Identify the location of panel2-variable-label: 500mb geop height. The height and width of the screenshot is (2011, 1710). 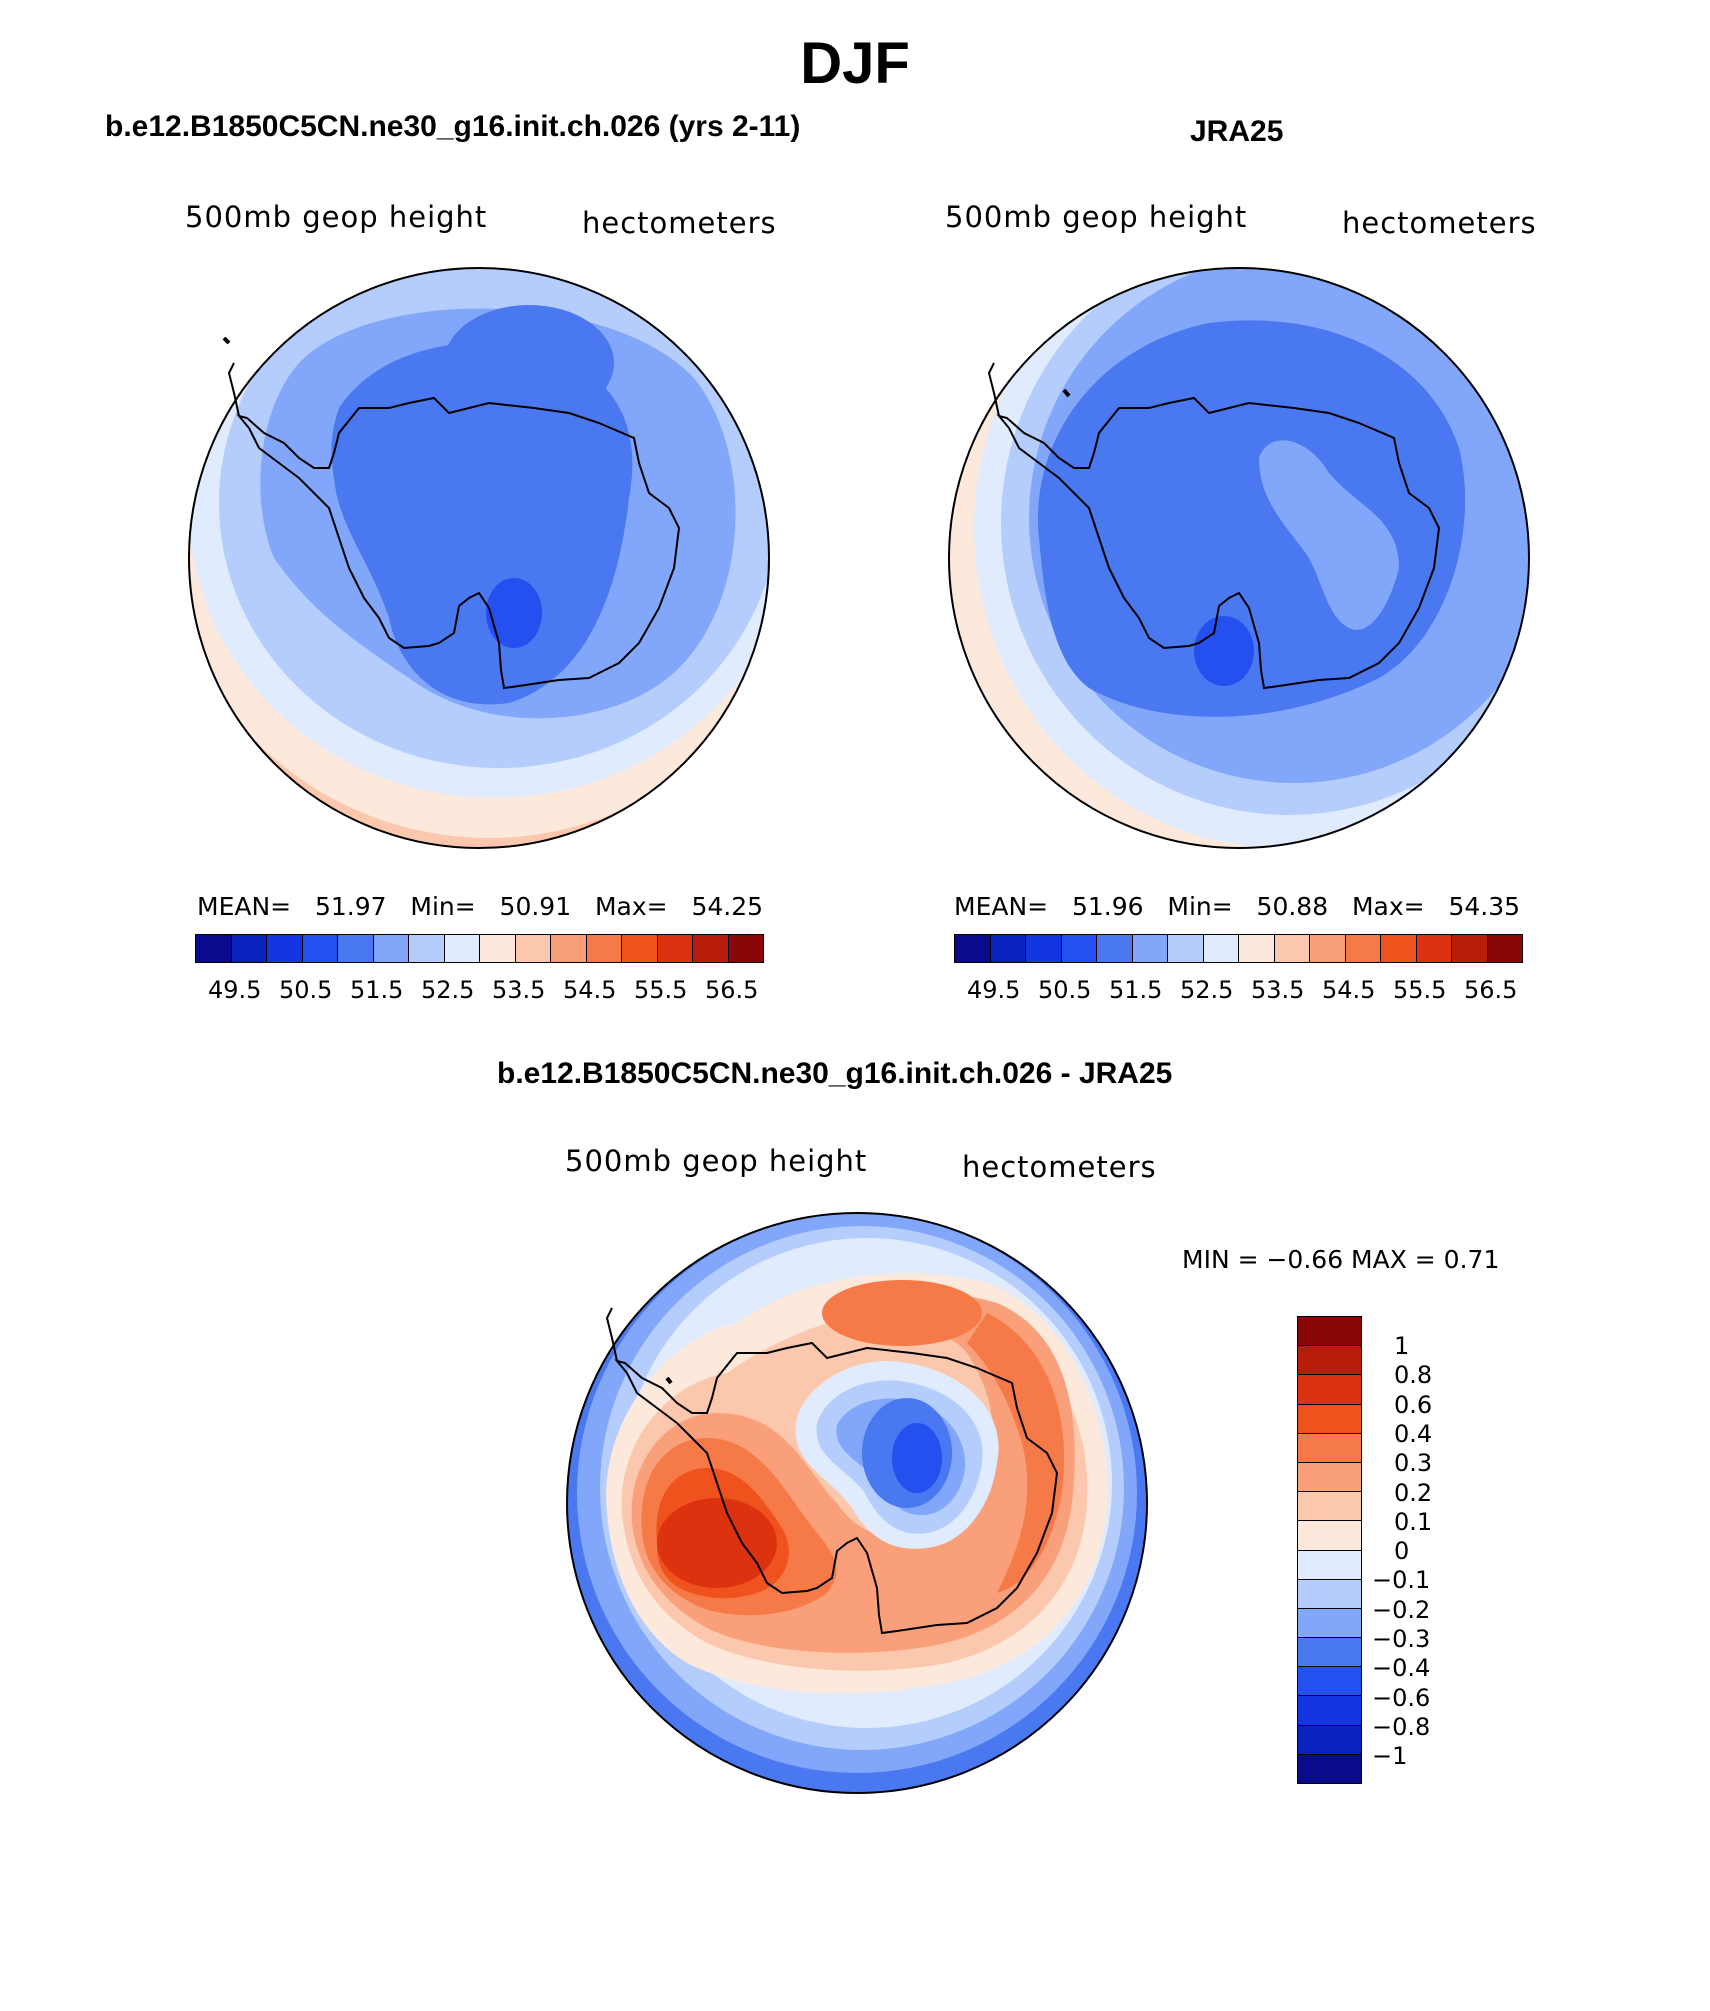
(1096, 217).